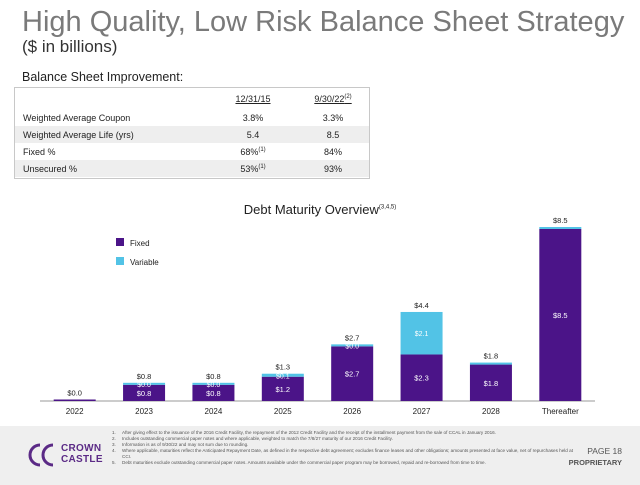 Image resolution: width=640 pixels, height=485 pixels. I want to click on variable-label-2026: $0.0, so click(352, 346).